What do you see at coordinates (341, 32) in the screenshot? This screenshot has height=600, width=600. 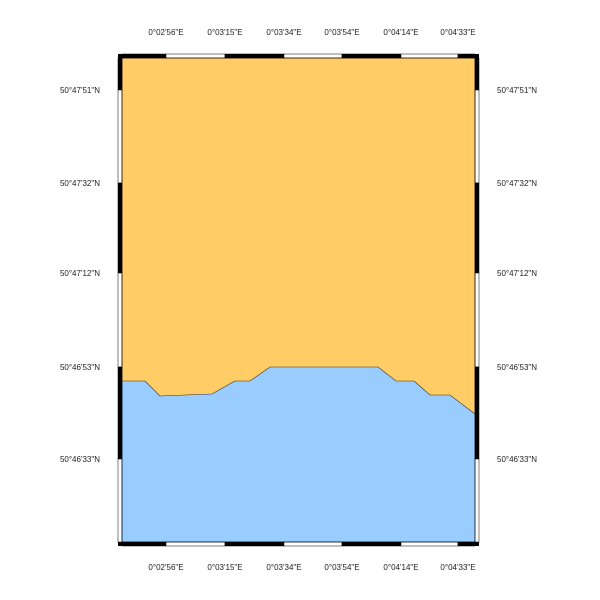 I see `lon-label-top: 0°03'54"E` at bounding box center [341, 32].